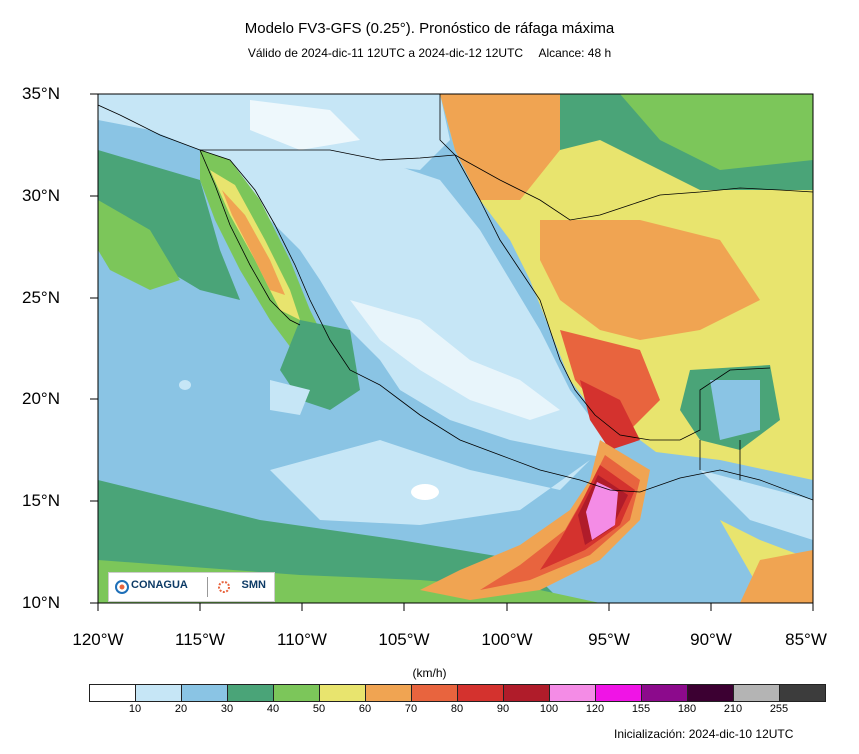  What do you see at coordinates (273, 709) in the screenshot?
I see `colorbar-tick-label: 40` at bounding box center [273, 709].